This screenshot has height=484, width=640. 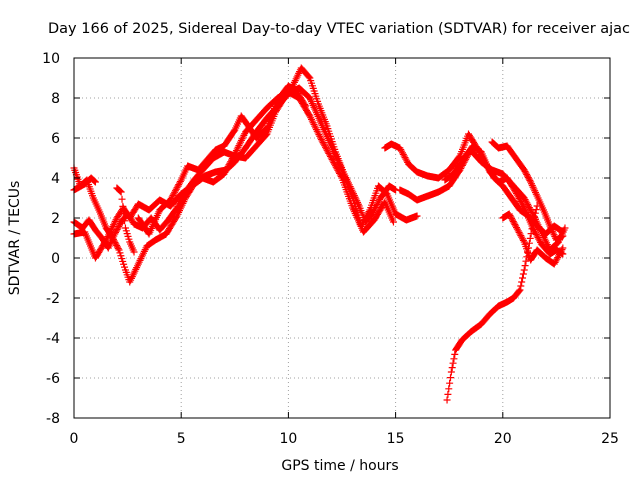 I want to click on y-tick-label: 6, so click(x=55, y=139).